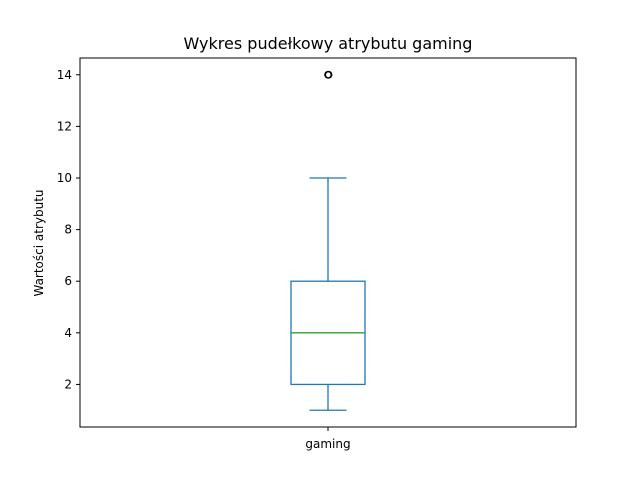  I want to click on x-axis-ticks: gaming, so click(328, 439).